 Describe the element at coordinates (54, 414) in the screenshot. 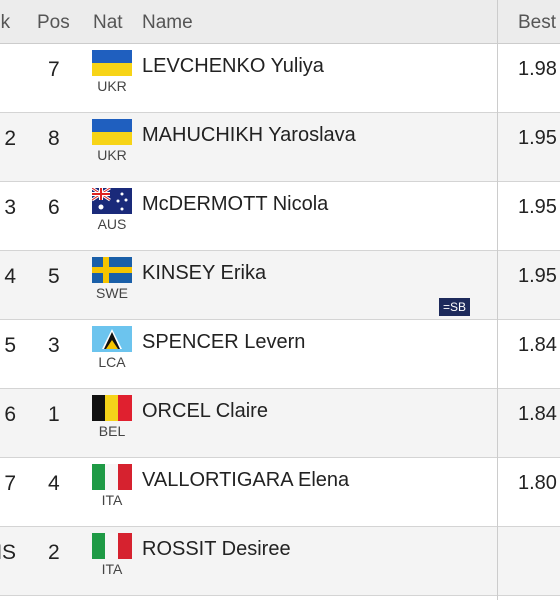

I see `position: 1` at that location.